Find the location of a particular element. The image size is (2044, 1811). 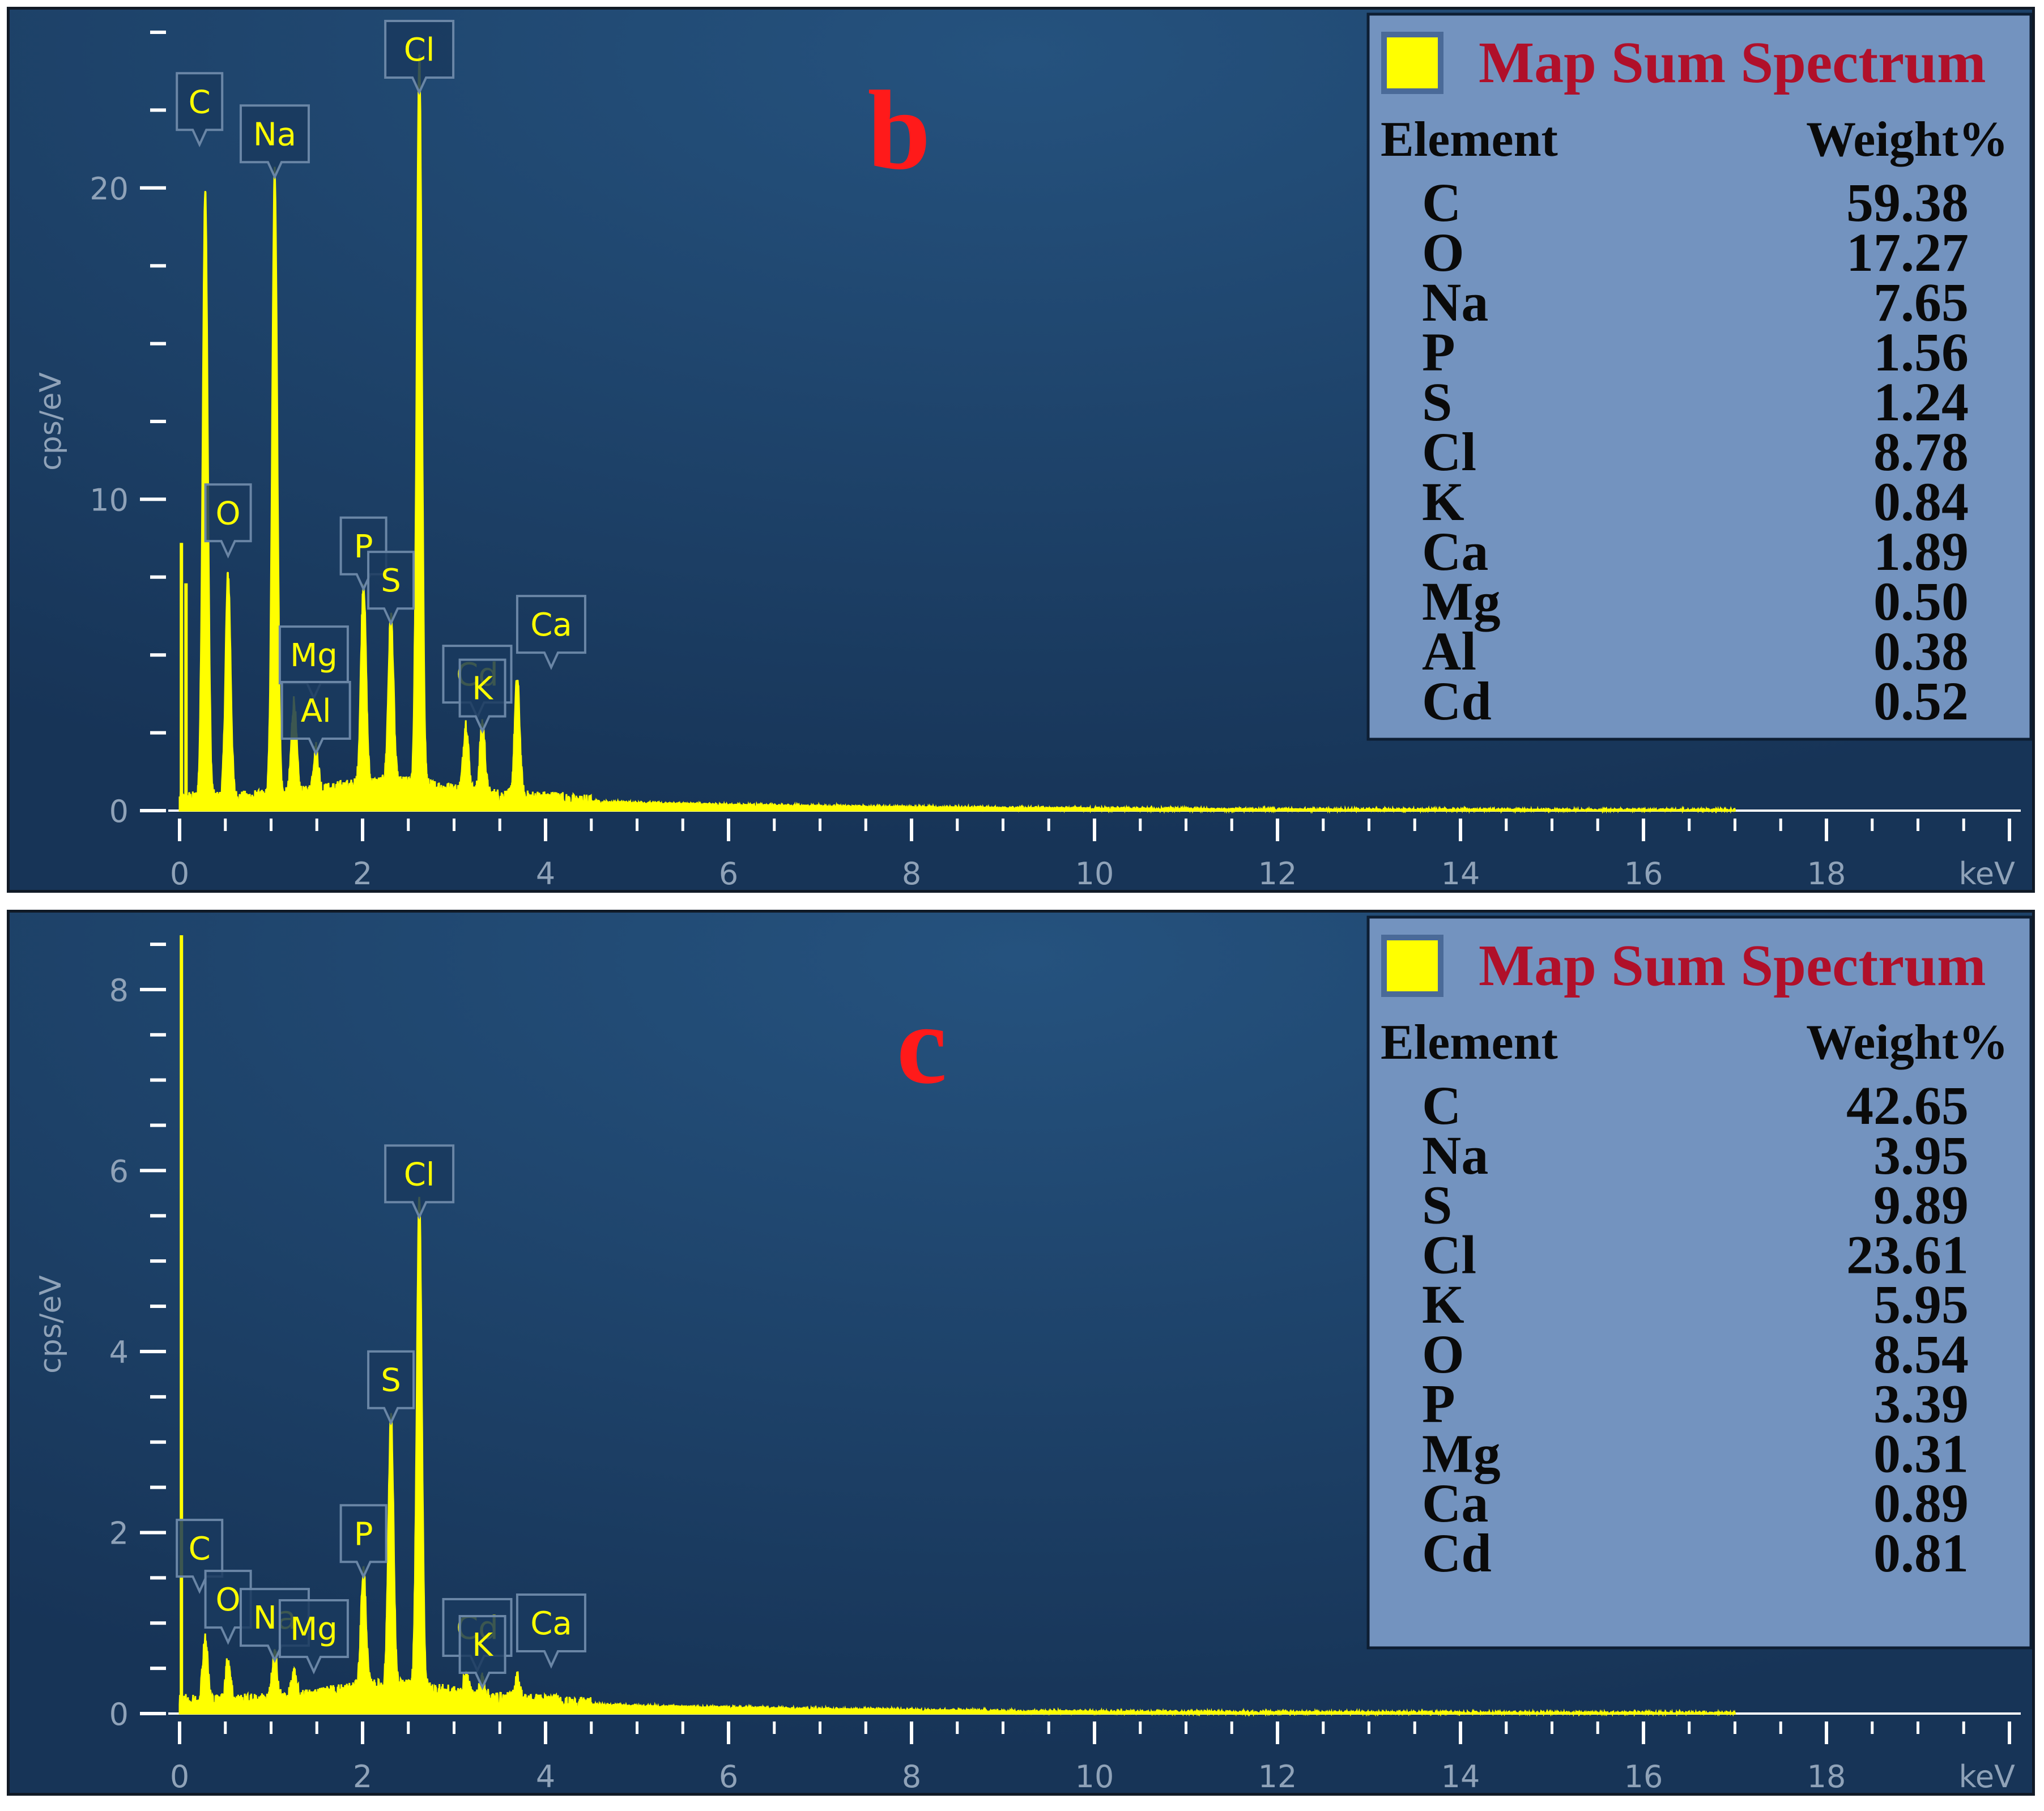

legend-title: Map Sum Spectrum is located at coordinates (1732, 965).